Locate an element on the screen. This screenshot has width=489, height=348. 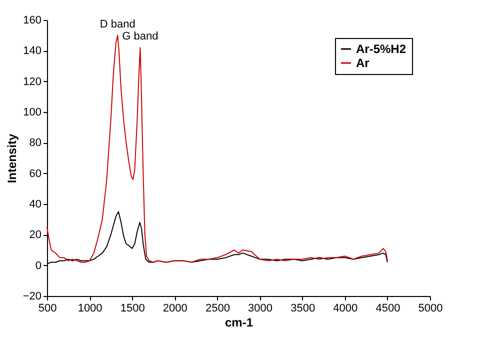
x-tick-label: 1000 is located at coordinates (90, 308).